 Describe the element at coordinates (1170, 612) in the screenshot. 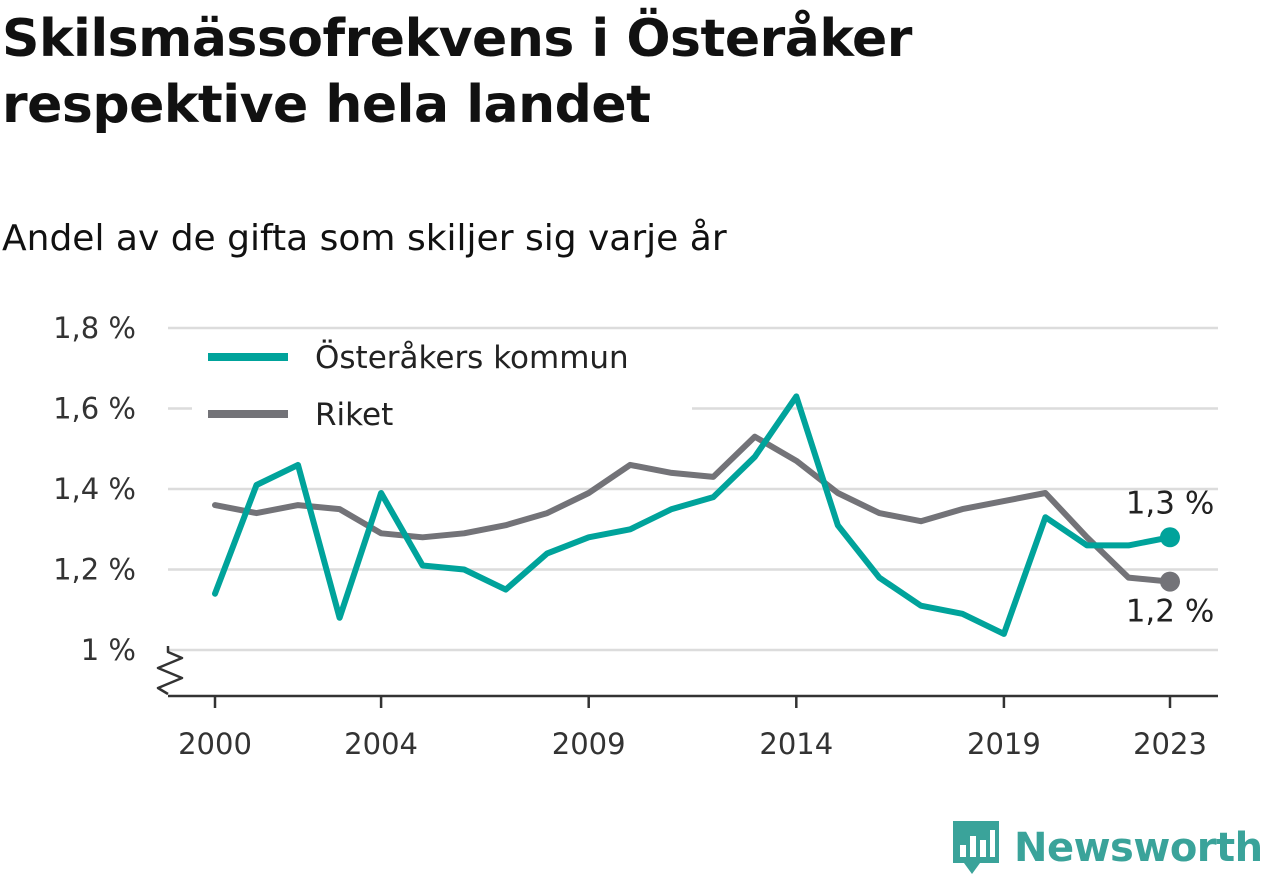

I see `end-value-label-1: 1,2 %` at that location.